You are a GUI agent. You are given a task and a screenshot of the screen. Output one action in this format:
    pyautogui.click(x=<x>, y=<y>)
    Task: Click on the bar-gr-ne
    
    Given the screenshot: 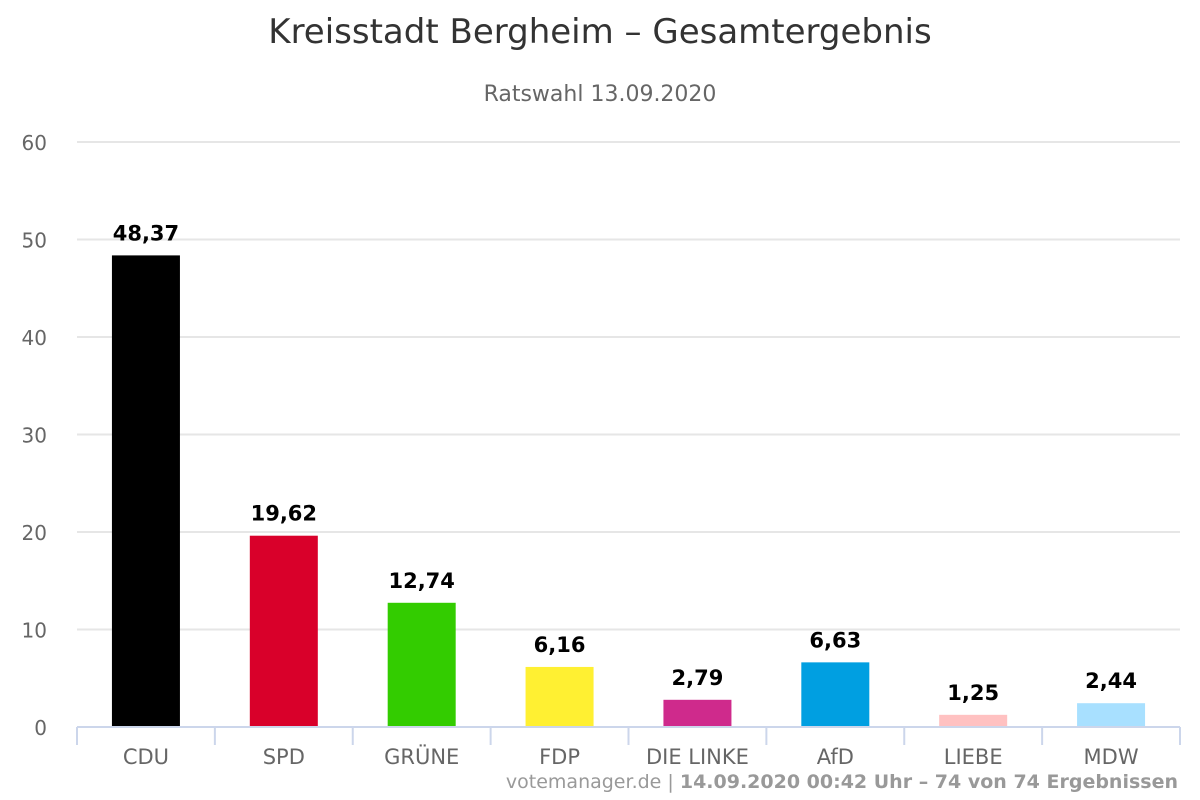 What is the action you would take?
    pyautogui.click(x=421, y=664)
    